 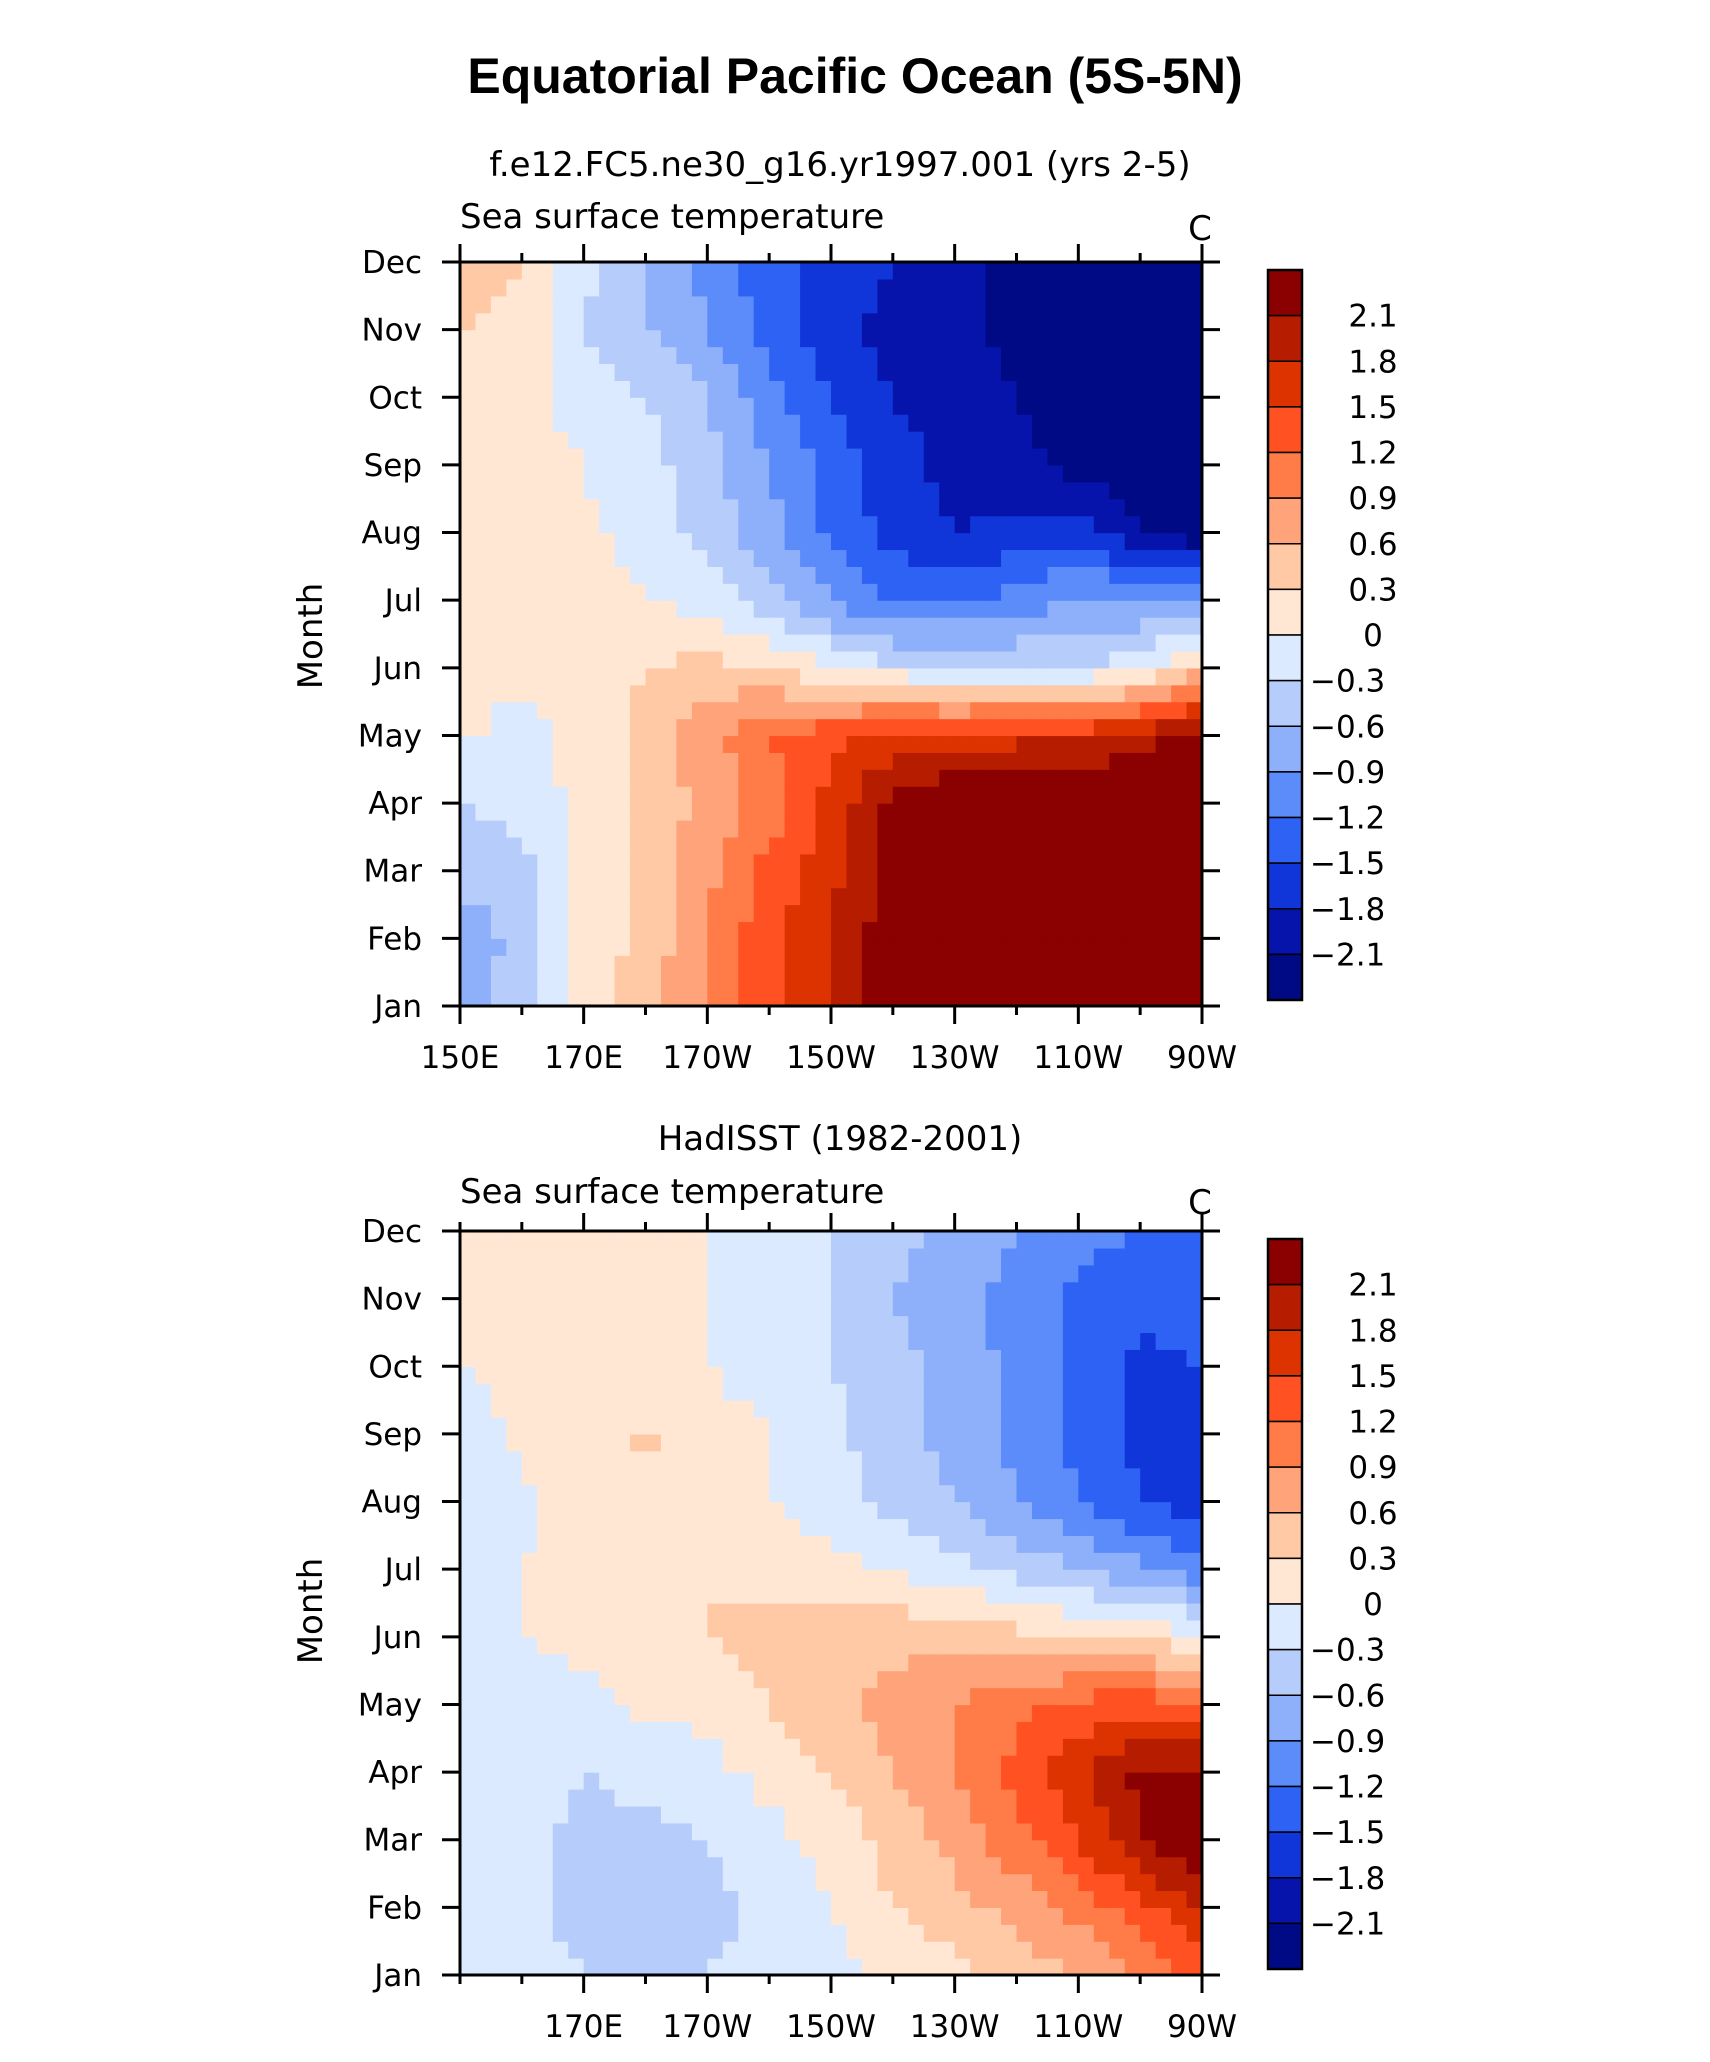 I want to click on colorbar-label: −0.3, so click(x=1347, y=1651).